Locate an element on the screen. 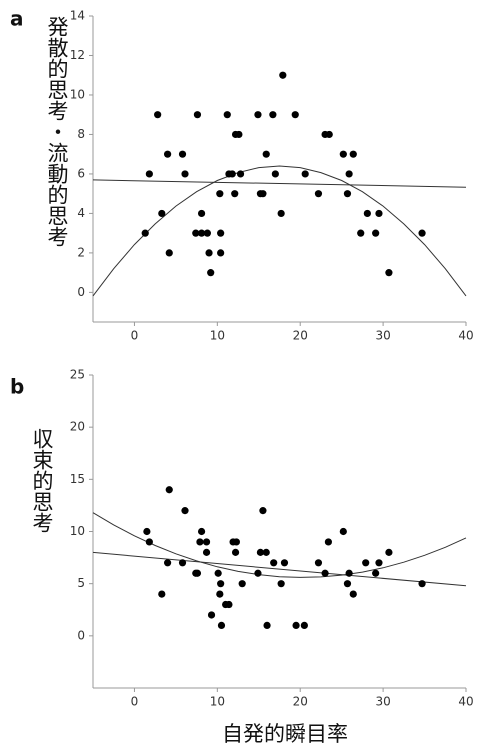 The width and height of the screenshot is (491, 752). panel-label: b is located at coordinates (17, 387).